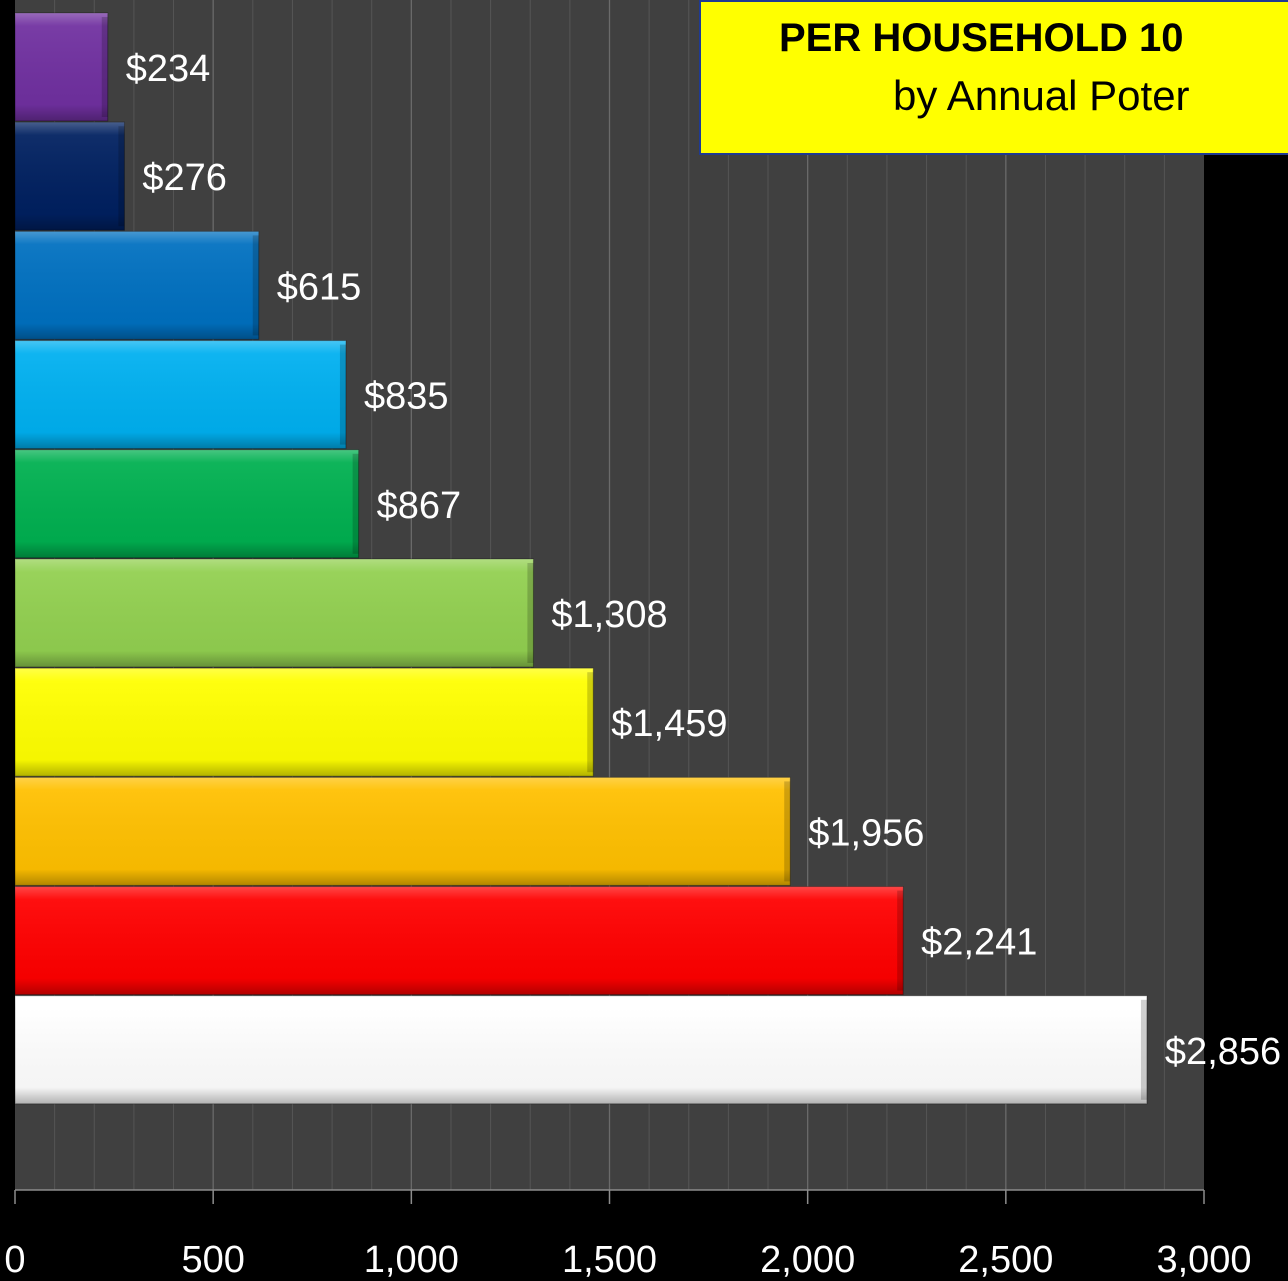  I want to click on x-tick-label: 1,000, so click(411, 1260).